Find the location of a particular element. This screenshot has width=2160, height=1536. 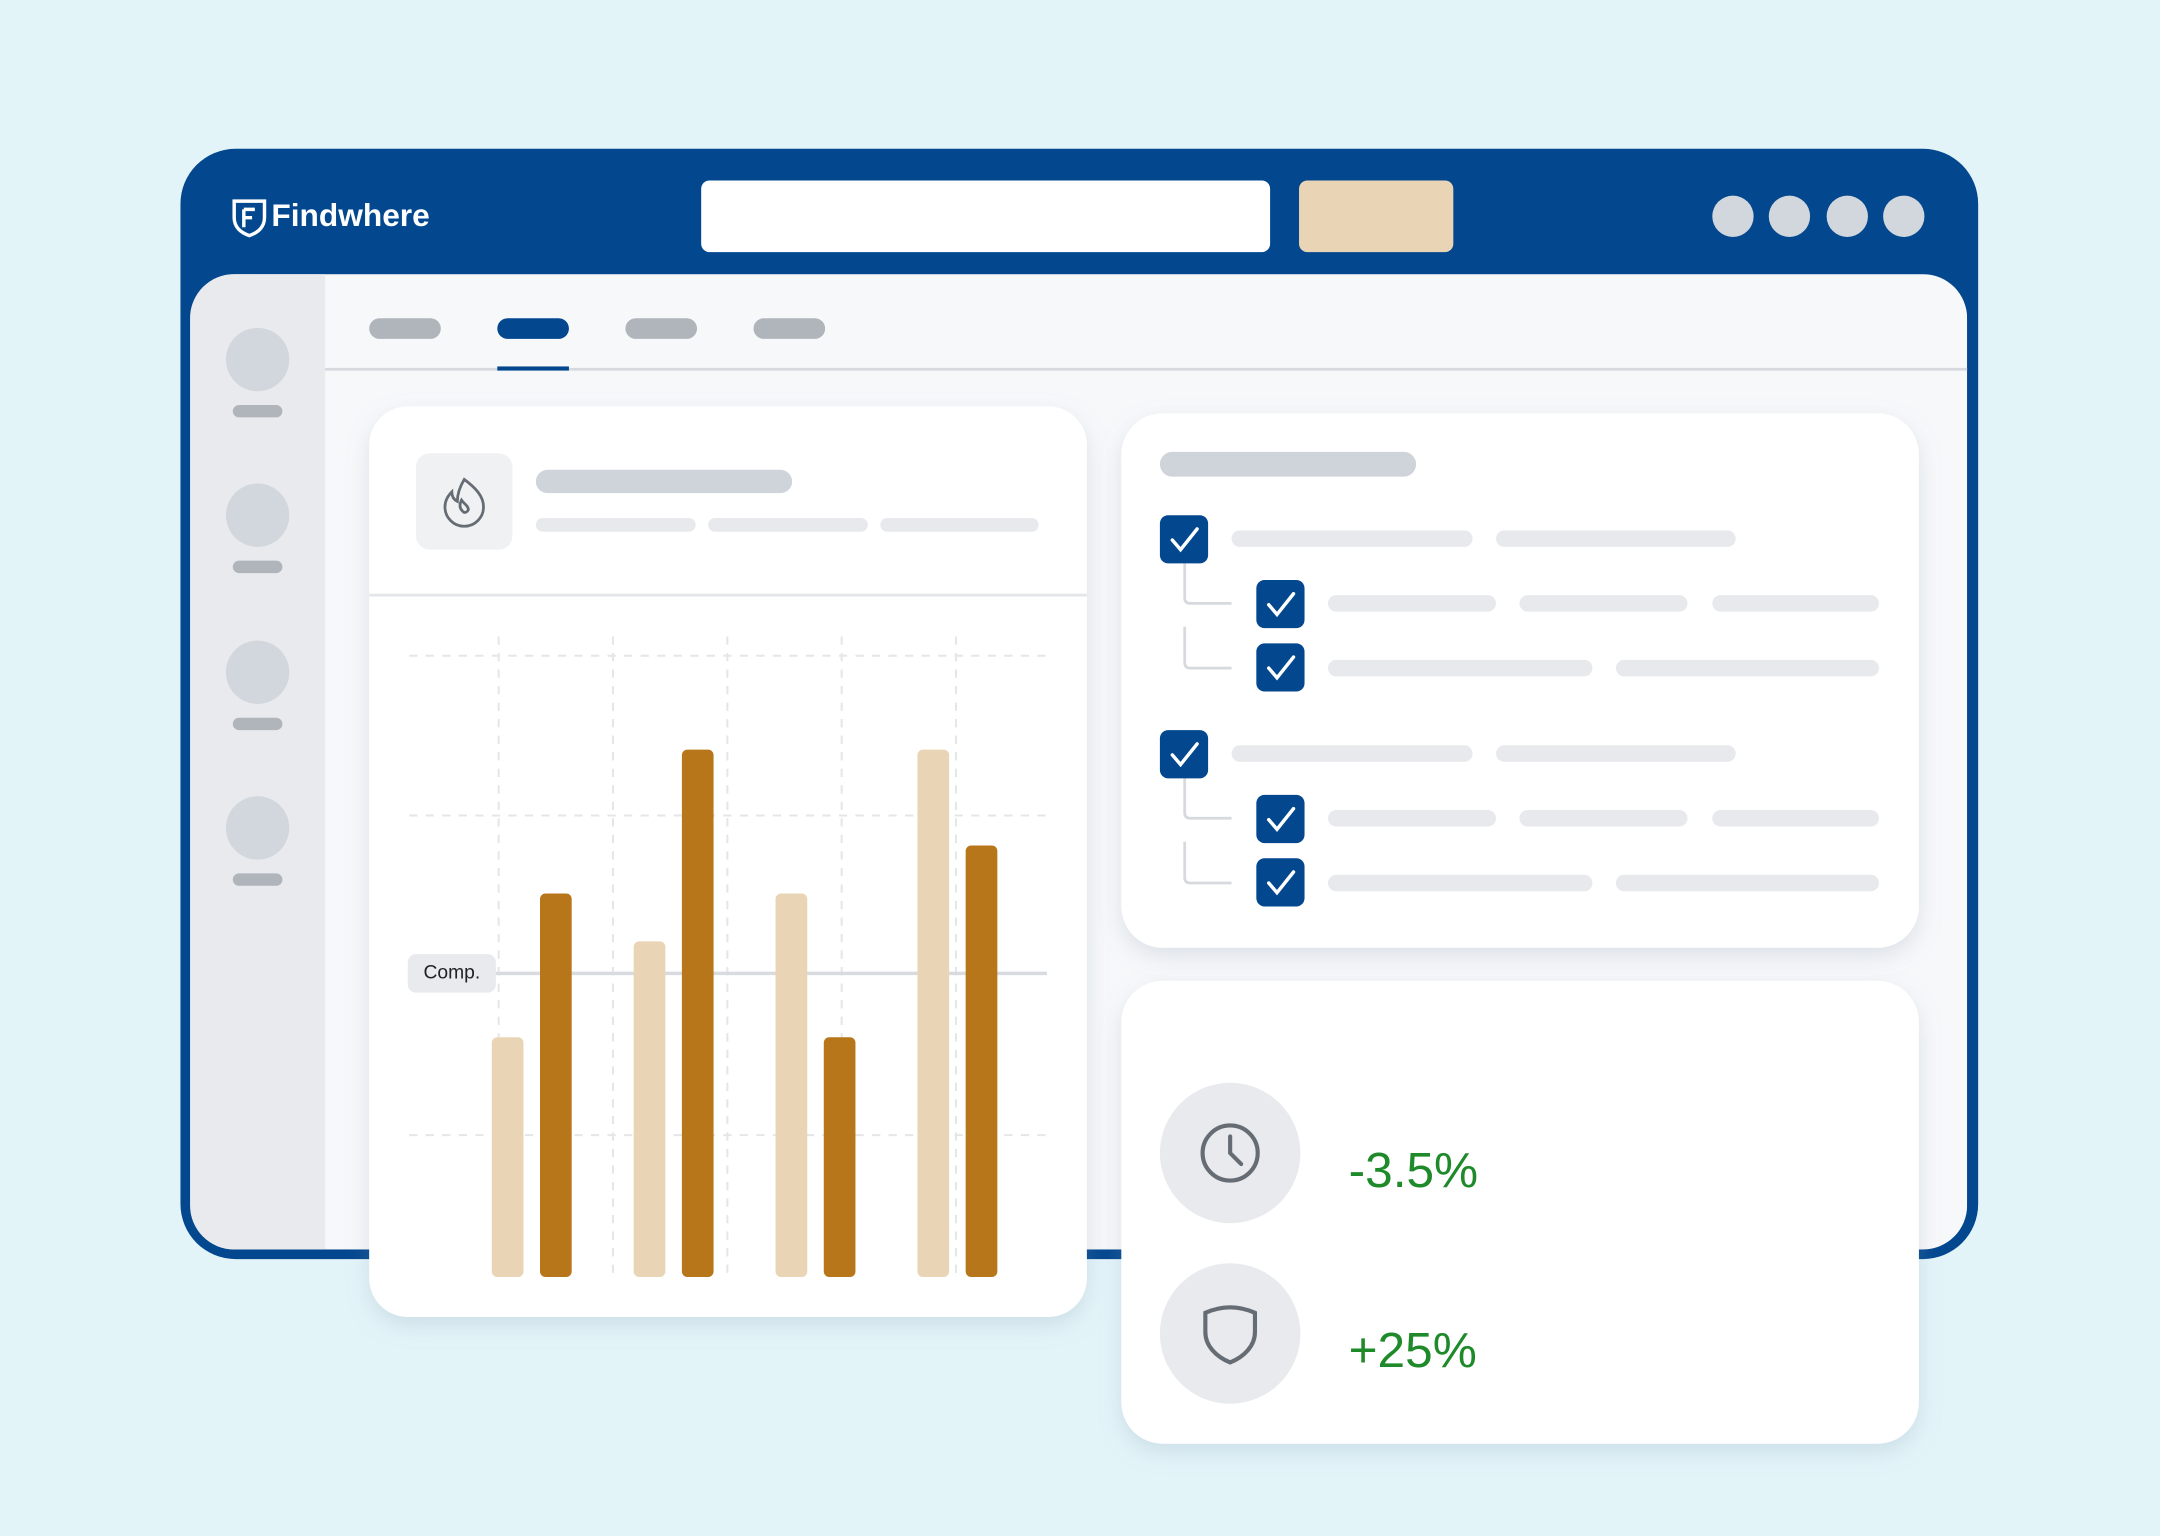

sidebar is located at coordinates (258, 762).